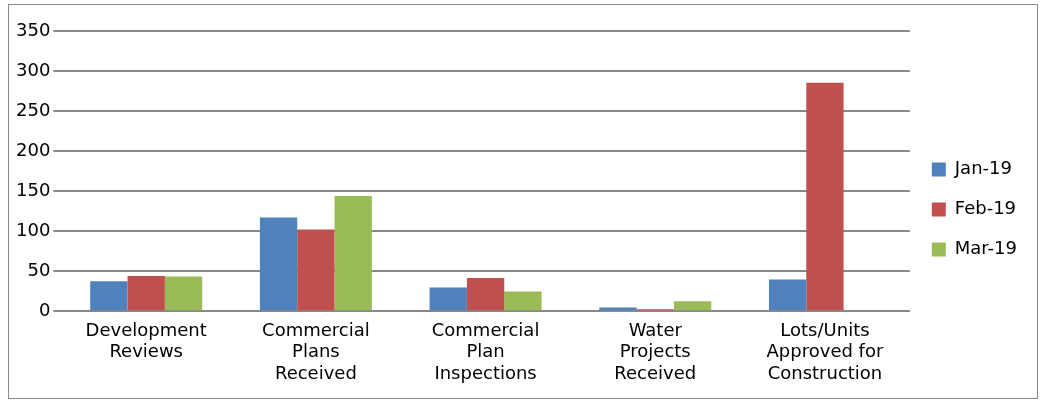 This screenshot has height=404, width=1047. Describe the element at coordinates (485, 350) in the screenshot. I see `x-tick-label: Commercial Plan Inspections` at that location.